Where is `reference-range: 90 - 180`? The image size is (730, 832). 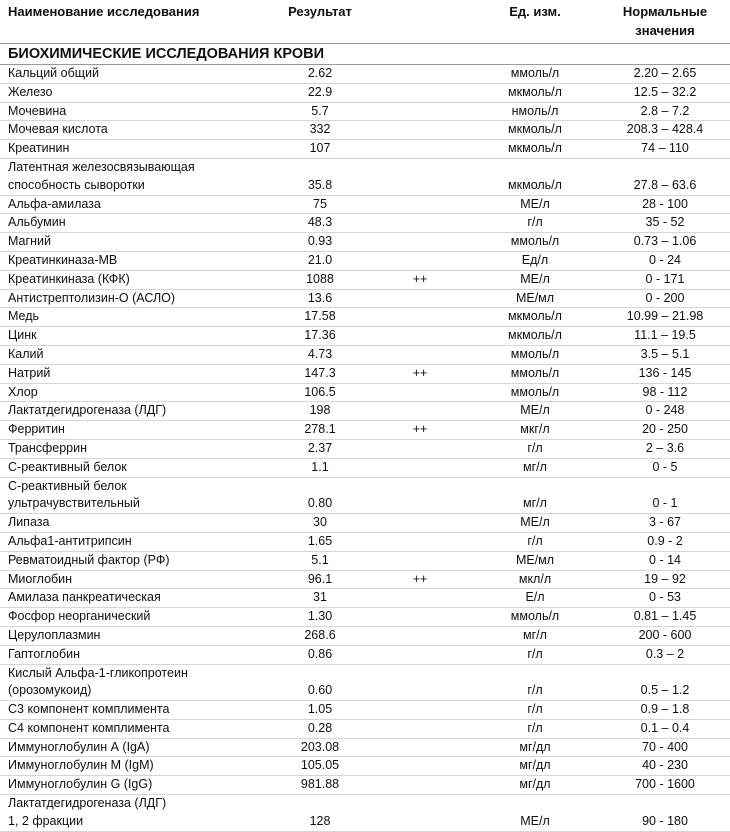 reference-range: 90 - 180 is located at coordinates (665, 813).